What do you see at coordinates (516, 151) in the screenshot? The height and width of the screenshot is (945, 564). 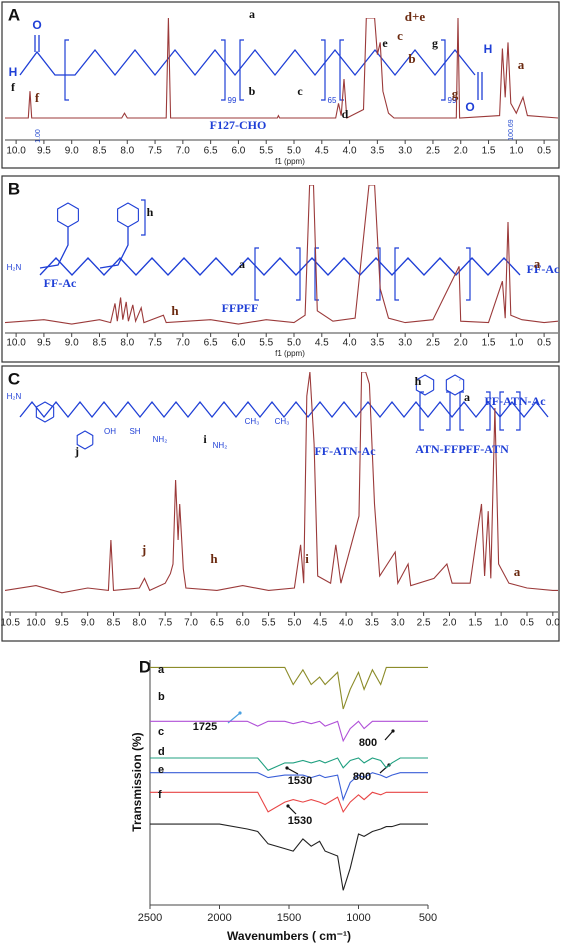 I see `x-tick-label: 1.0` at bounding box center [516, 151].